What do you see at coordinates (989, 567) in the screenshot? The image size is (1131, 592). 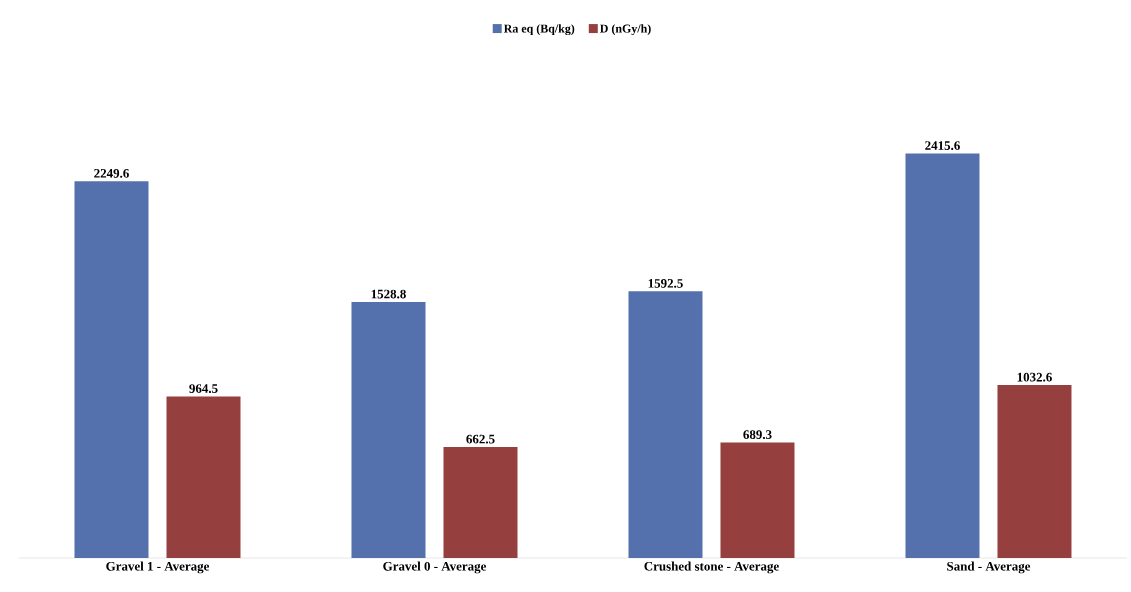 I see `x-tick-label: Sand - Average` at bounding box center [989, 567].